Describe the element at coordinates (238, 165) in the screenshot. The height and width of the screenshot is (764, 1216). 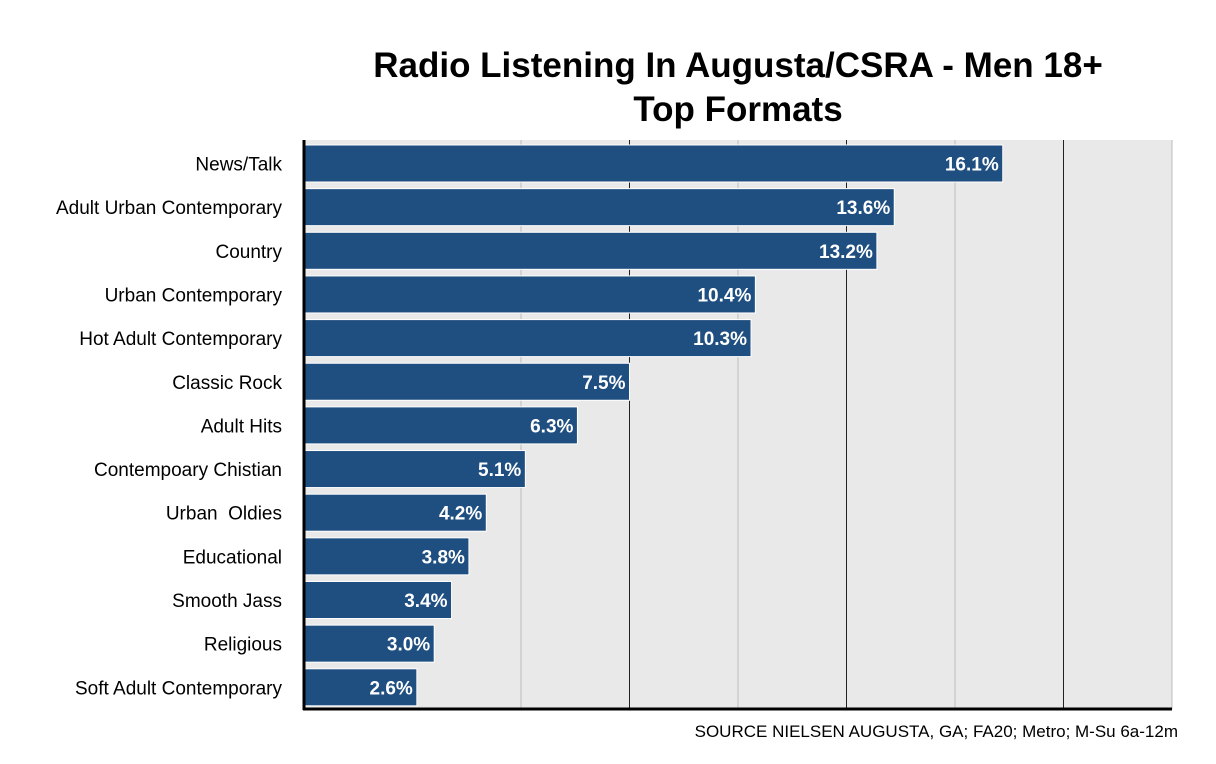
I see `category-label-0: News/Talk` at that location.